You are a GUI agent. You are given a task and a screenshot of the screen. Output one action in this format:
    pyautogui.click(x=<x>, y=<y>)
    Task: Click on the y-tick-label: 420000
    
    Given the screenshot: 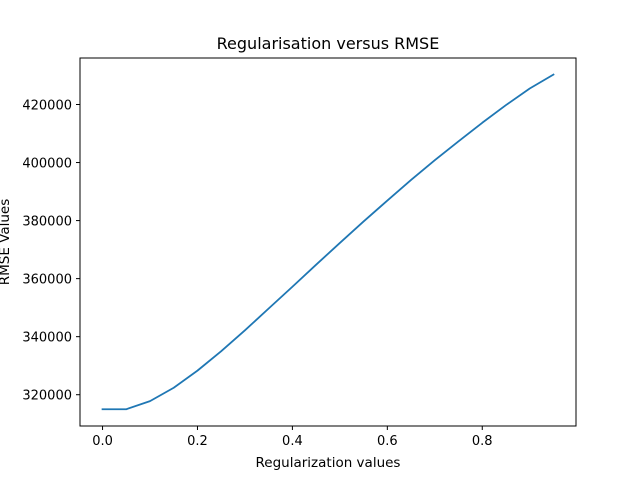 What is the action you would take?
    pyautogui.click(x=47, y=105)
    